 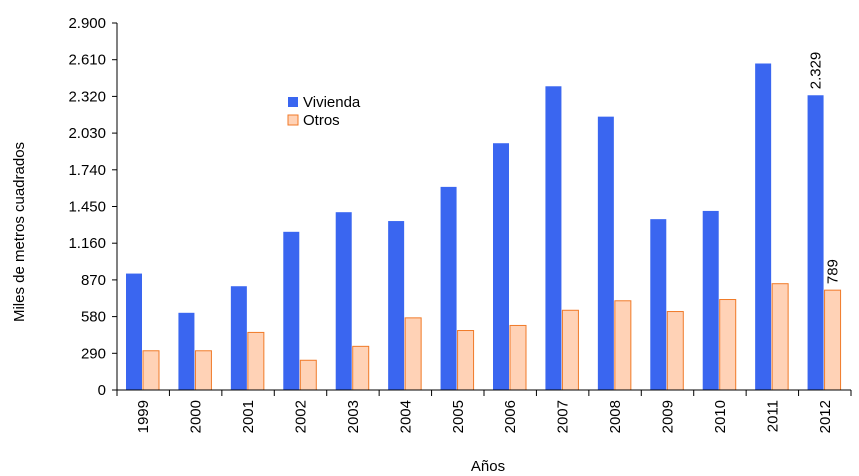 What do you see at coordinates (102, 390) in the screenshot?
I see `y-tick-label: 0` at bounding box center [102, 390].